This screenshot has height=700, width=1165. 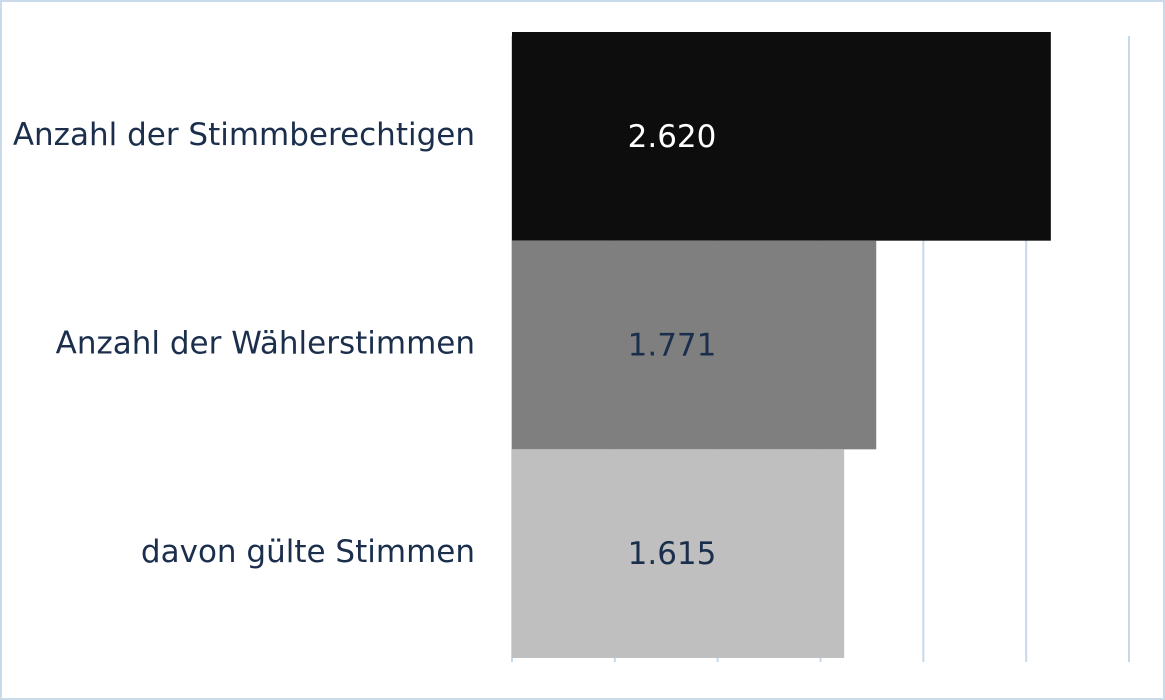 I want to click on data-label: 1.615, so click(x=672, y=554).